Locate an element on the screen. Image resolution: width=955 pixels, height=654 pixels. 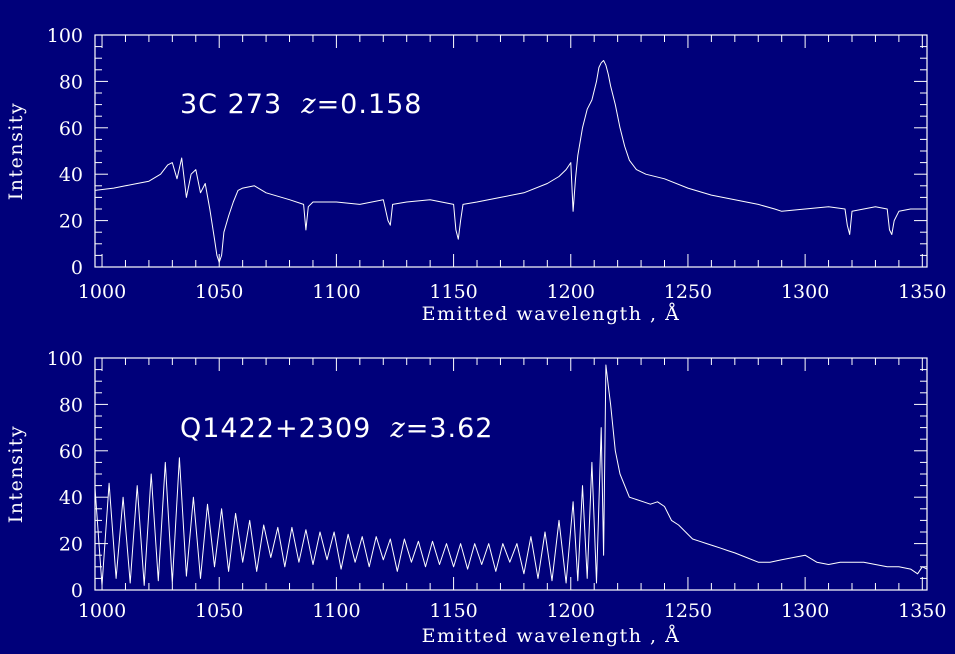
spectrum-annotation: Q1422+2309 z=3.62 is located at coordinates (336, 428).